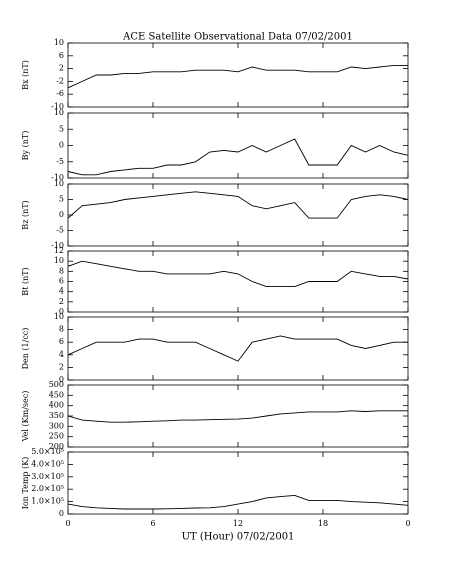 The width and height of the screenshot is (454, 567). I want to click on y-tick-label: 4.0×10⁵, so click(47, 463).